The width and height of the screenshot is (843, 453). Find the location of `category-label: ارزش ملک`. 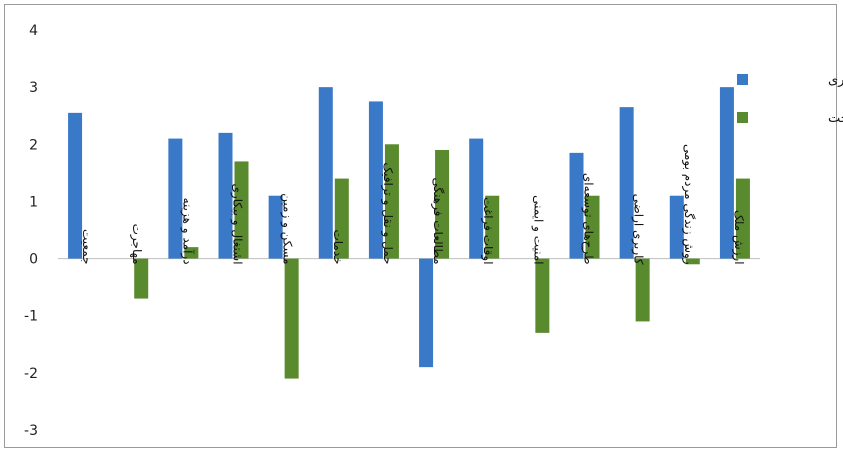

category-label: ارزش ملک is located at coordinates (738, 237).